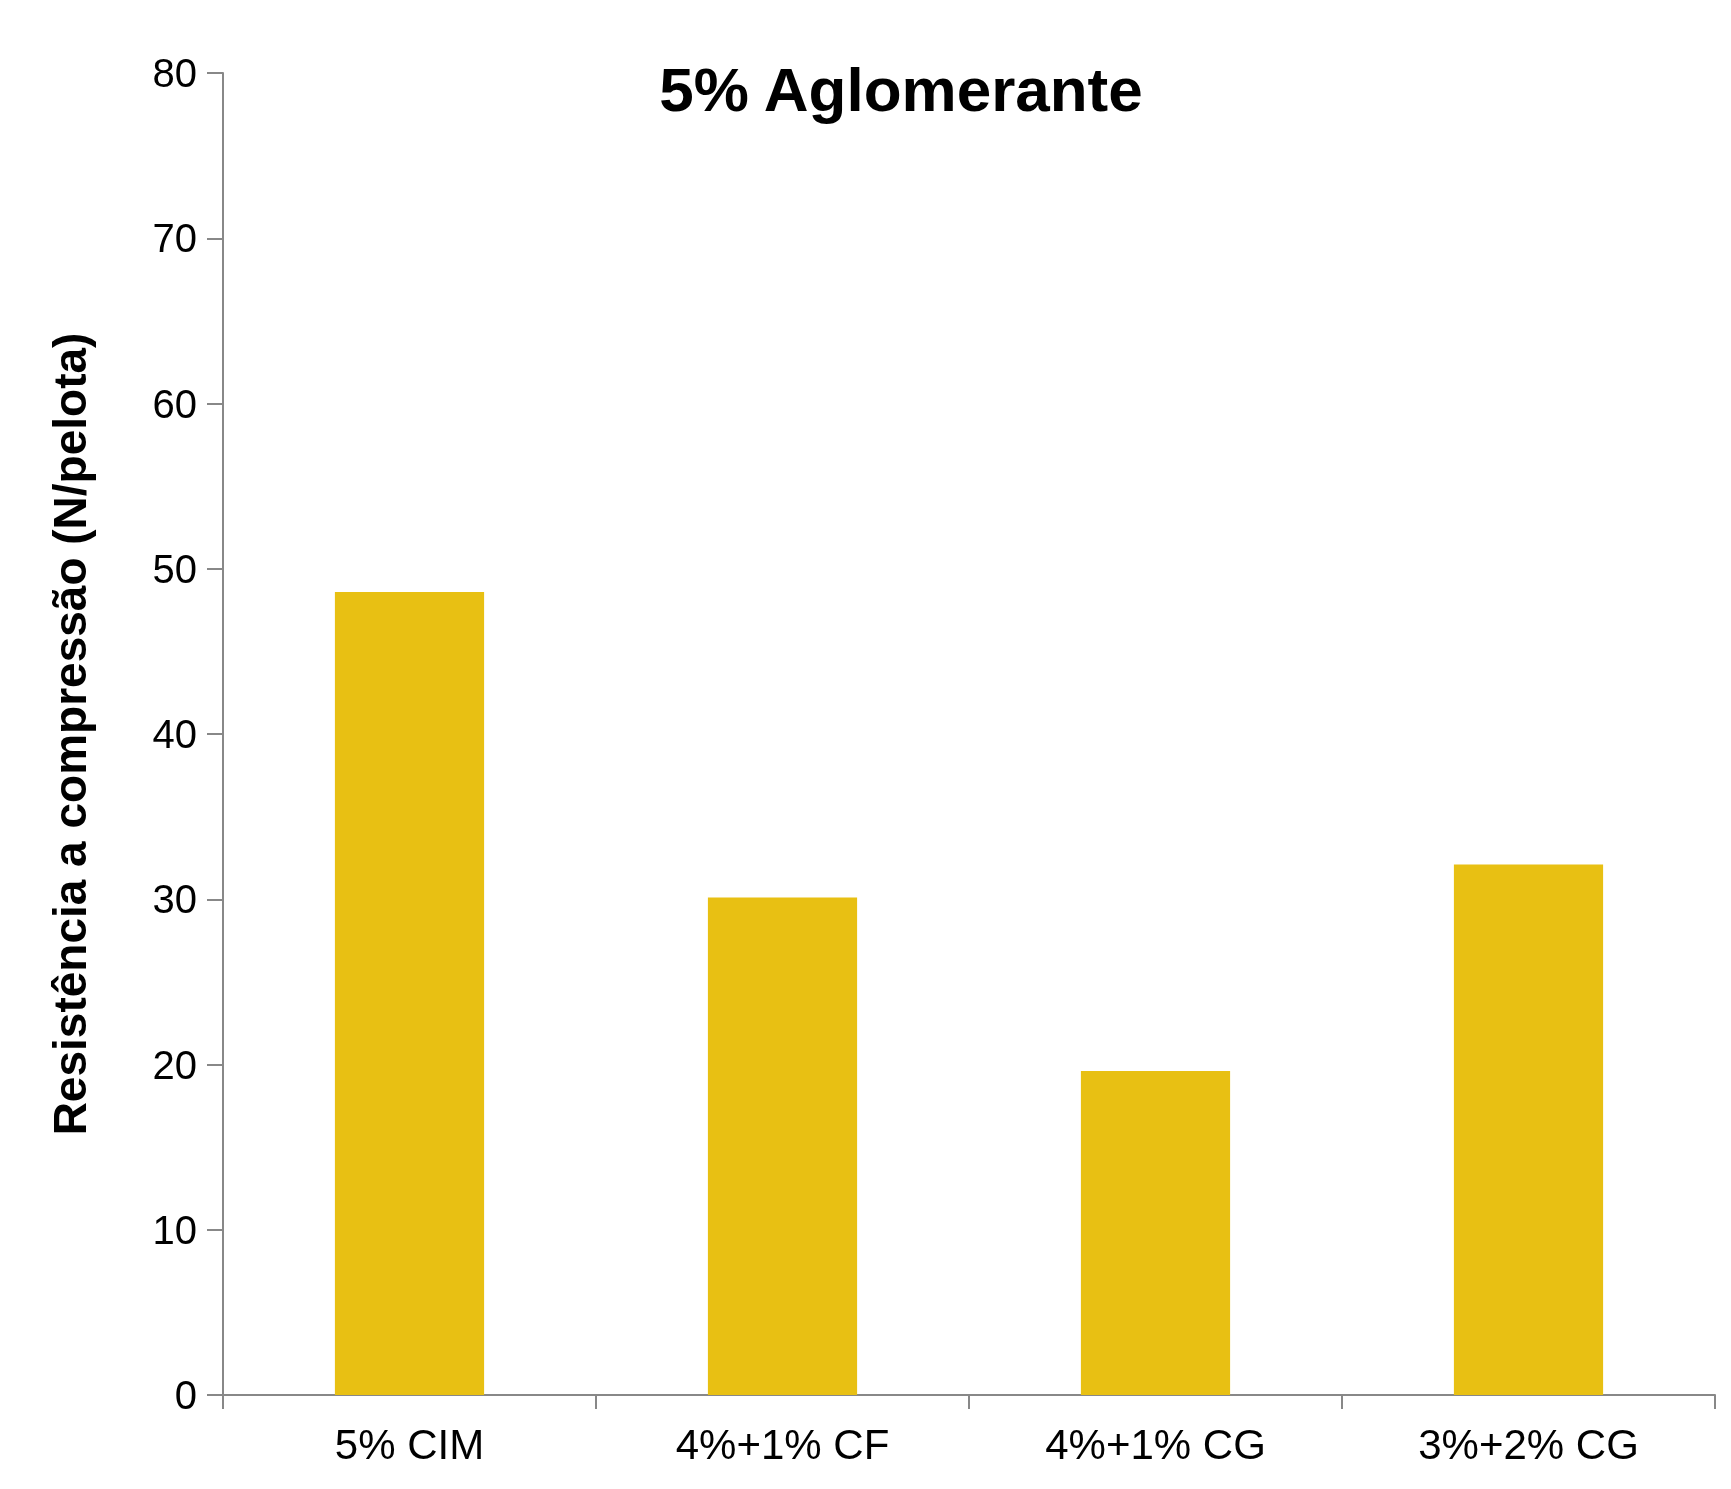 The height and width of the screenshot is (1489, 1731). I want to click on x-tick-label: 4%+1% CF, so click(782, 1444).